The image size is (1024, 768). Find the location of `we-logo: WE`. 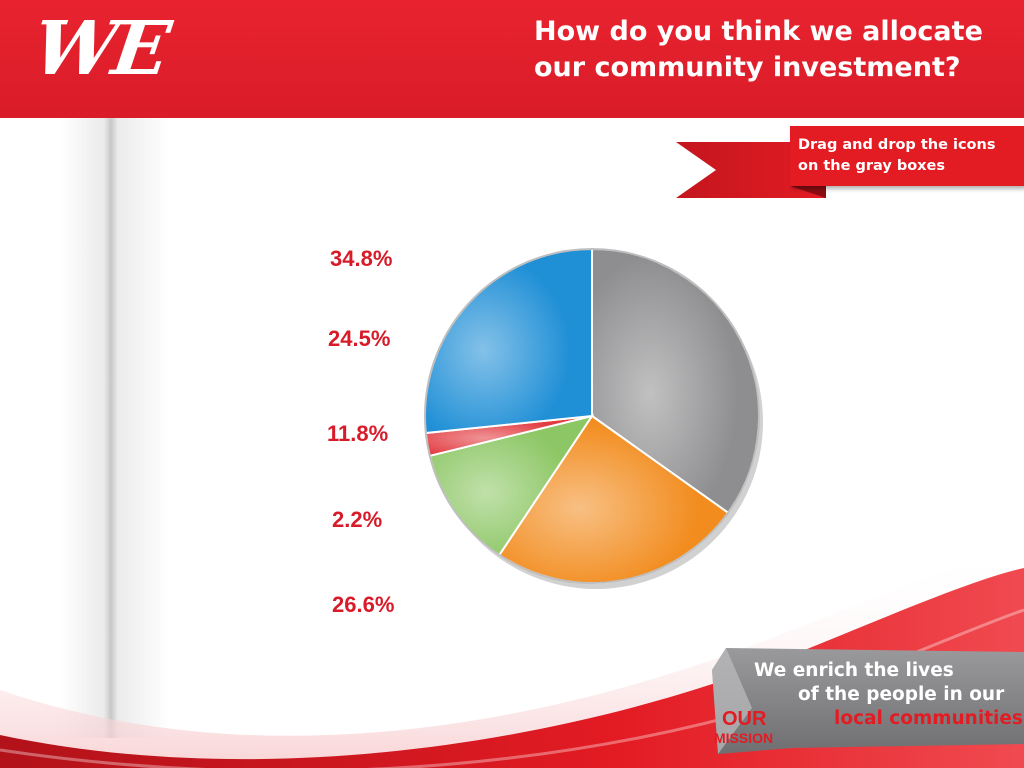

we-logo: WE is located at coordinates (99, 49).